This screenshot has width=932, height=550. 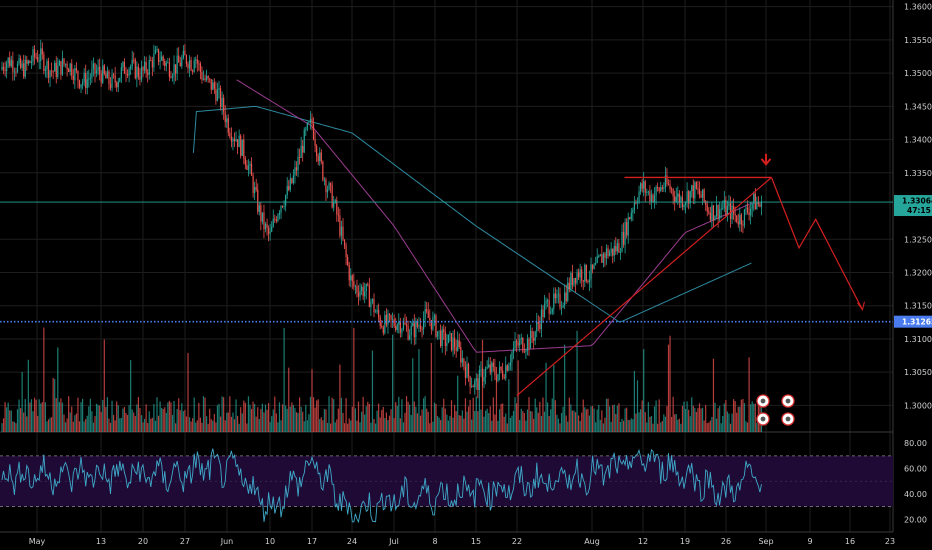 I want to click on support-level-tag, so click(x=913, y=321).